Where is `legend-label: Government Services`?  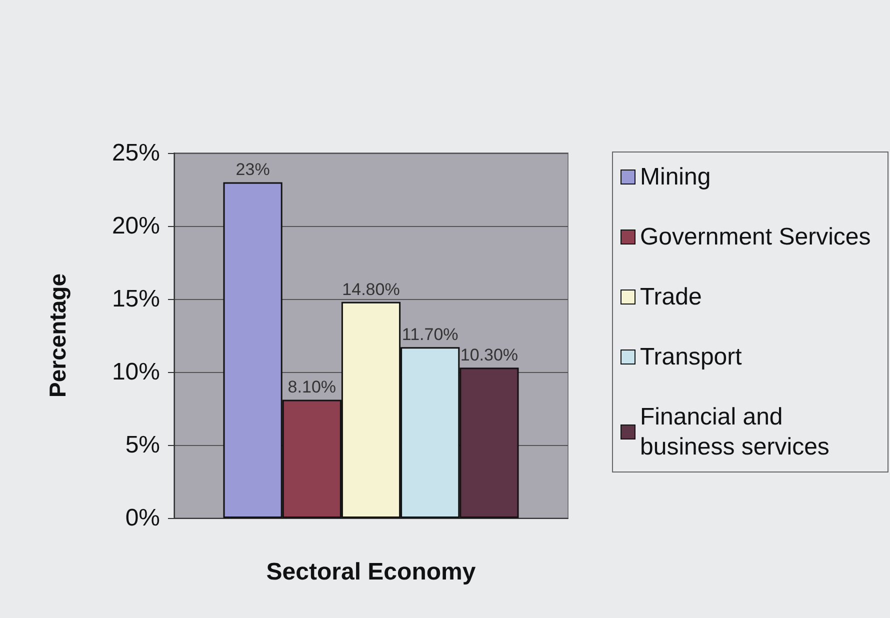
legend-label: Government Services is located at coordinates (755, 237).